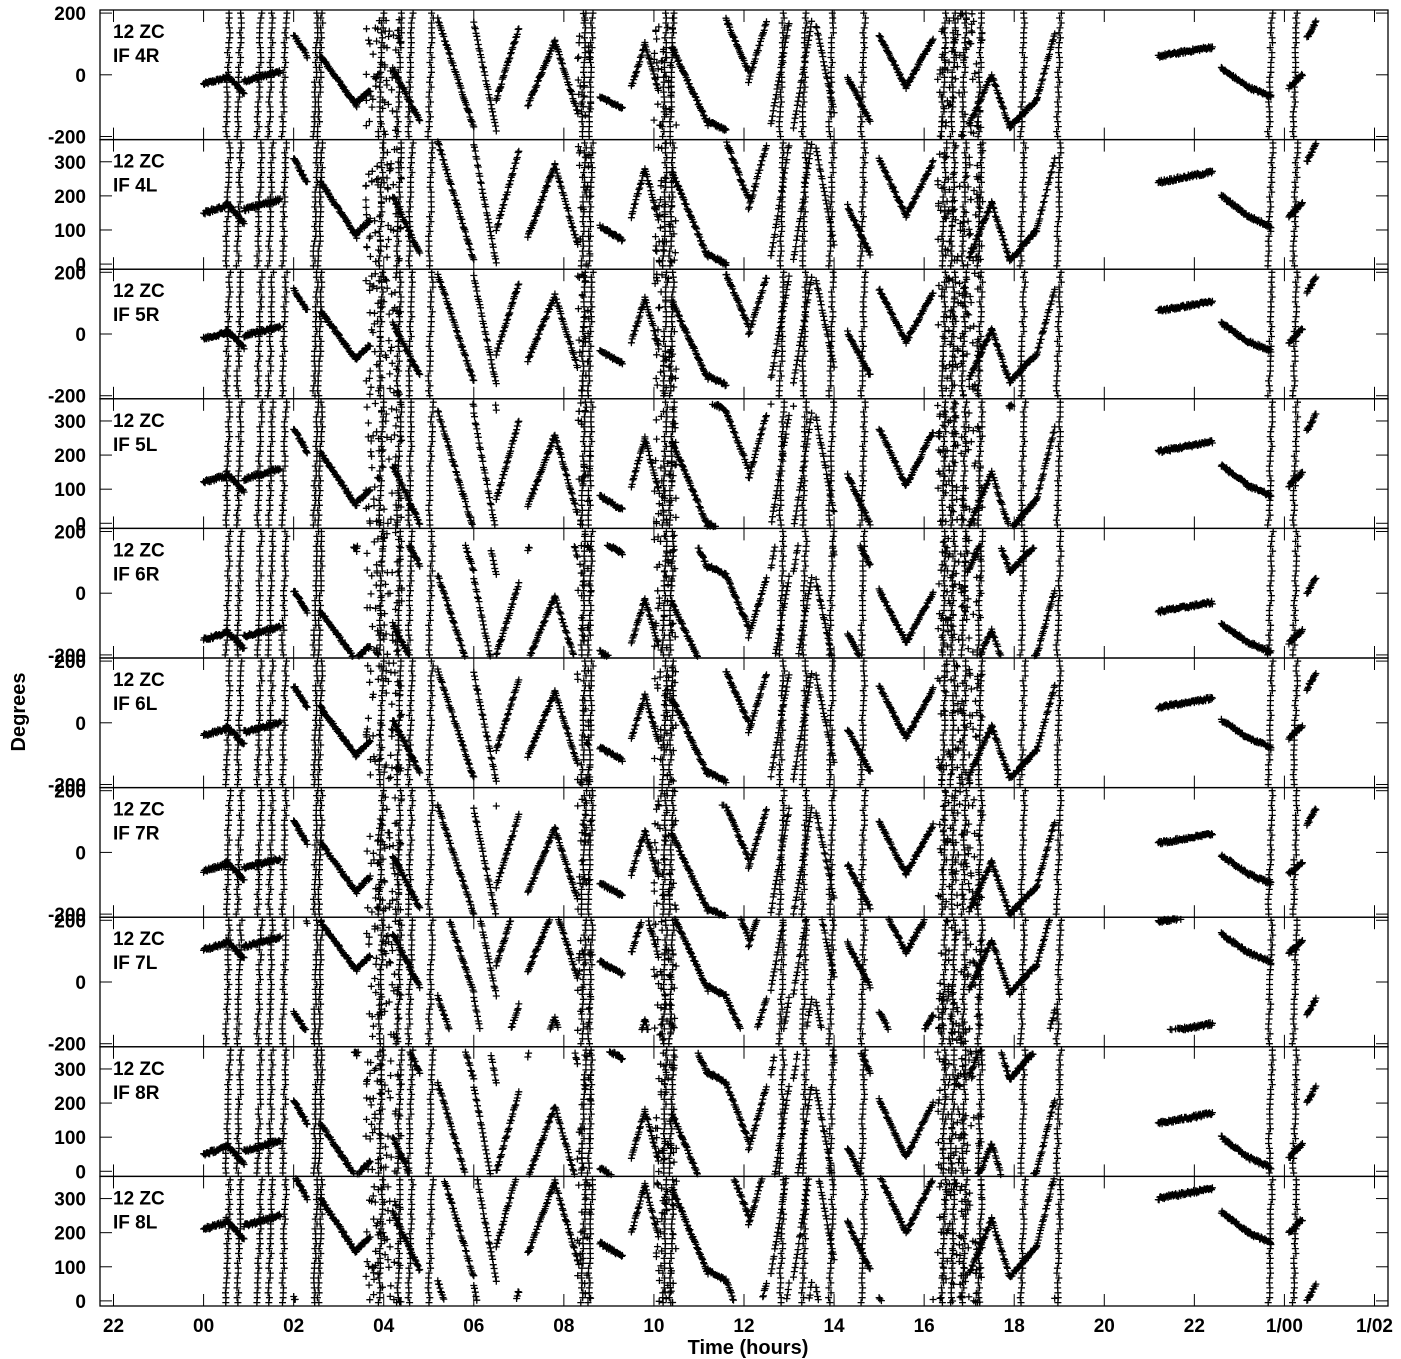  What do you see at coordinates (19, 712) in the screenshot?
I see `y-axis-label: Degrees` at bounding box center [19, 712].